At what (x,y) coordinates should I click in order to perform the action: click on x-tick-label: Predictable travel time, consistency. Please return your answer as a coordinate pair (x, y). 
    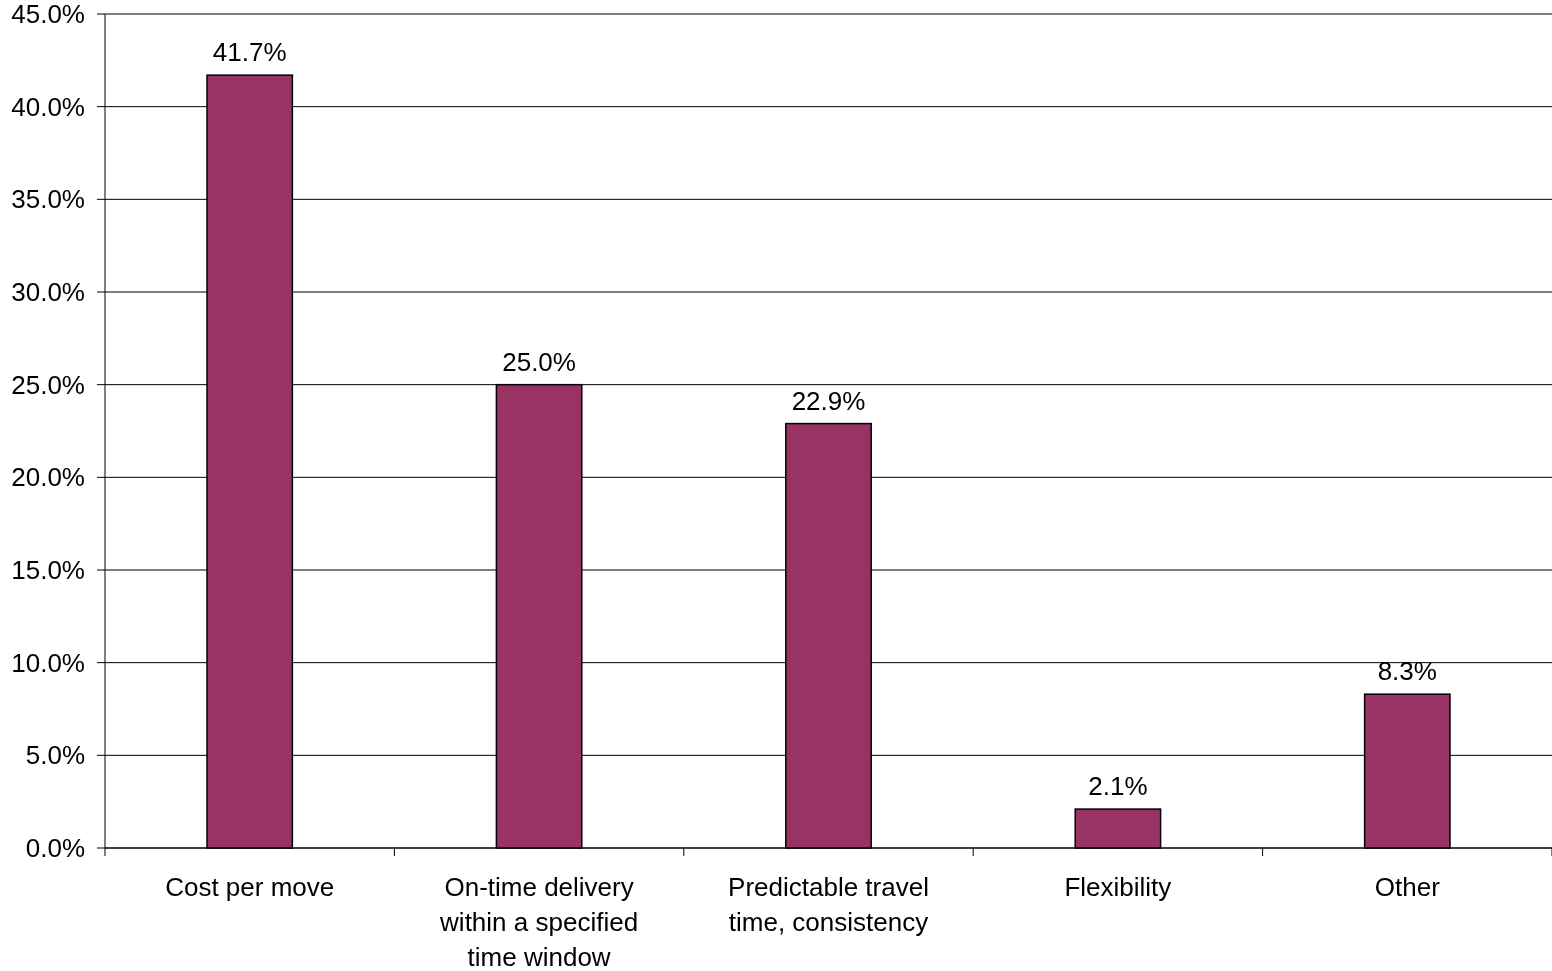
    Looking at the image, I should click on (828, 904).